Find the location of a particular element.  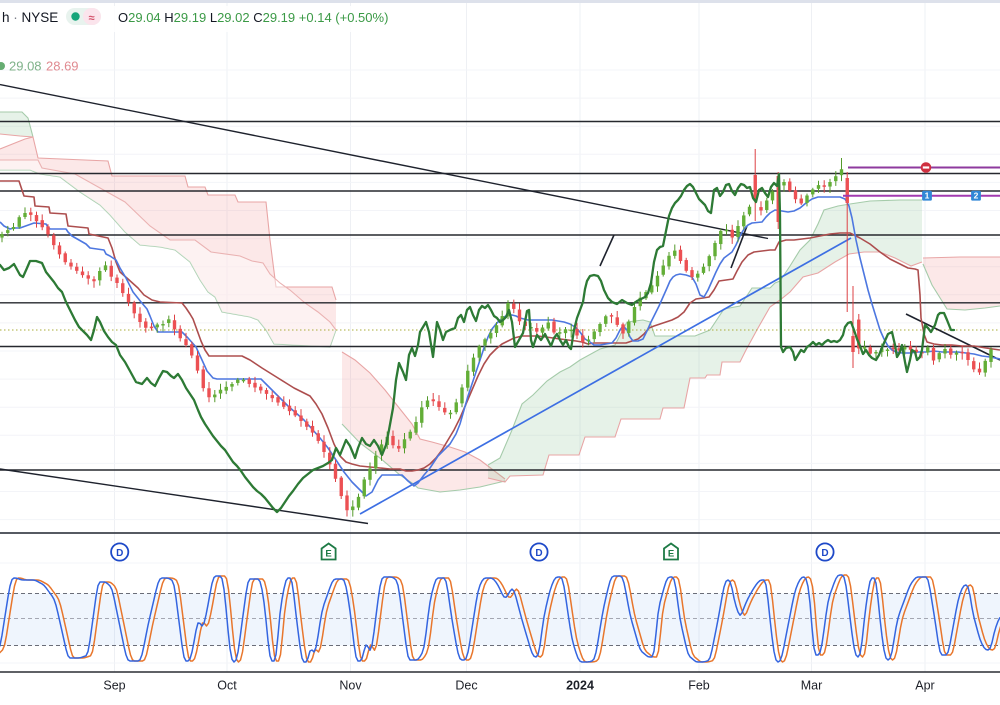

svg-text: 1 is located at coordinates (927, 196).